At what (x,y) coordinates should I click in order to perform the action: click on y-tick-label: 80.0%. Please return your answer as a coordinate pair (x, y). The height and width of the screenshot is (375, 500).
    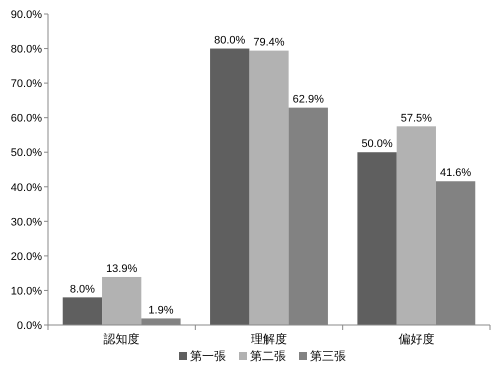
    Looking at the image, I should click on (26, 50).